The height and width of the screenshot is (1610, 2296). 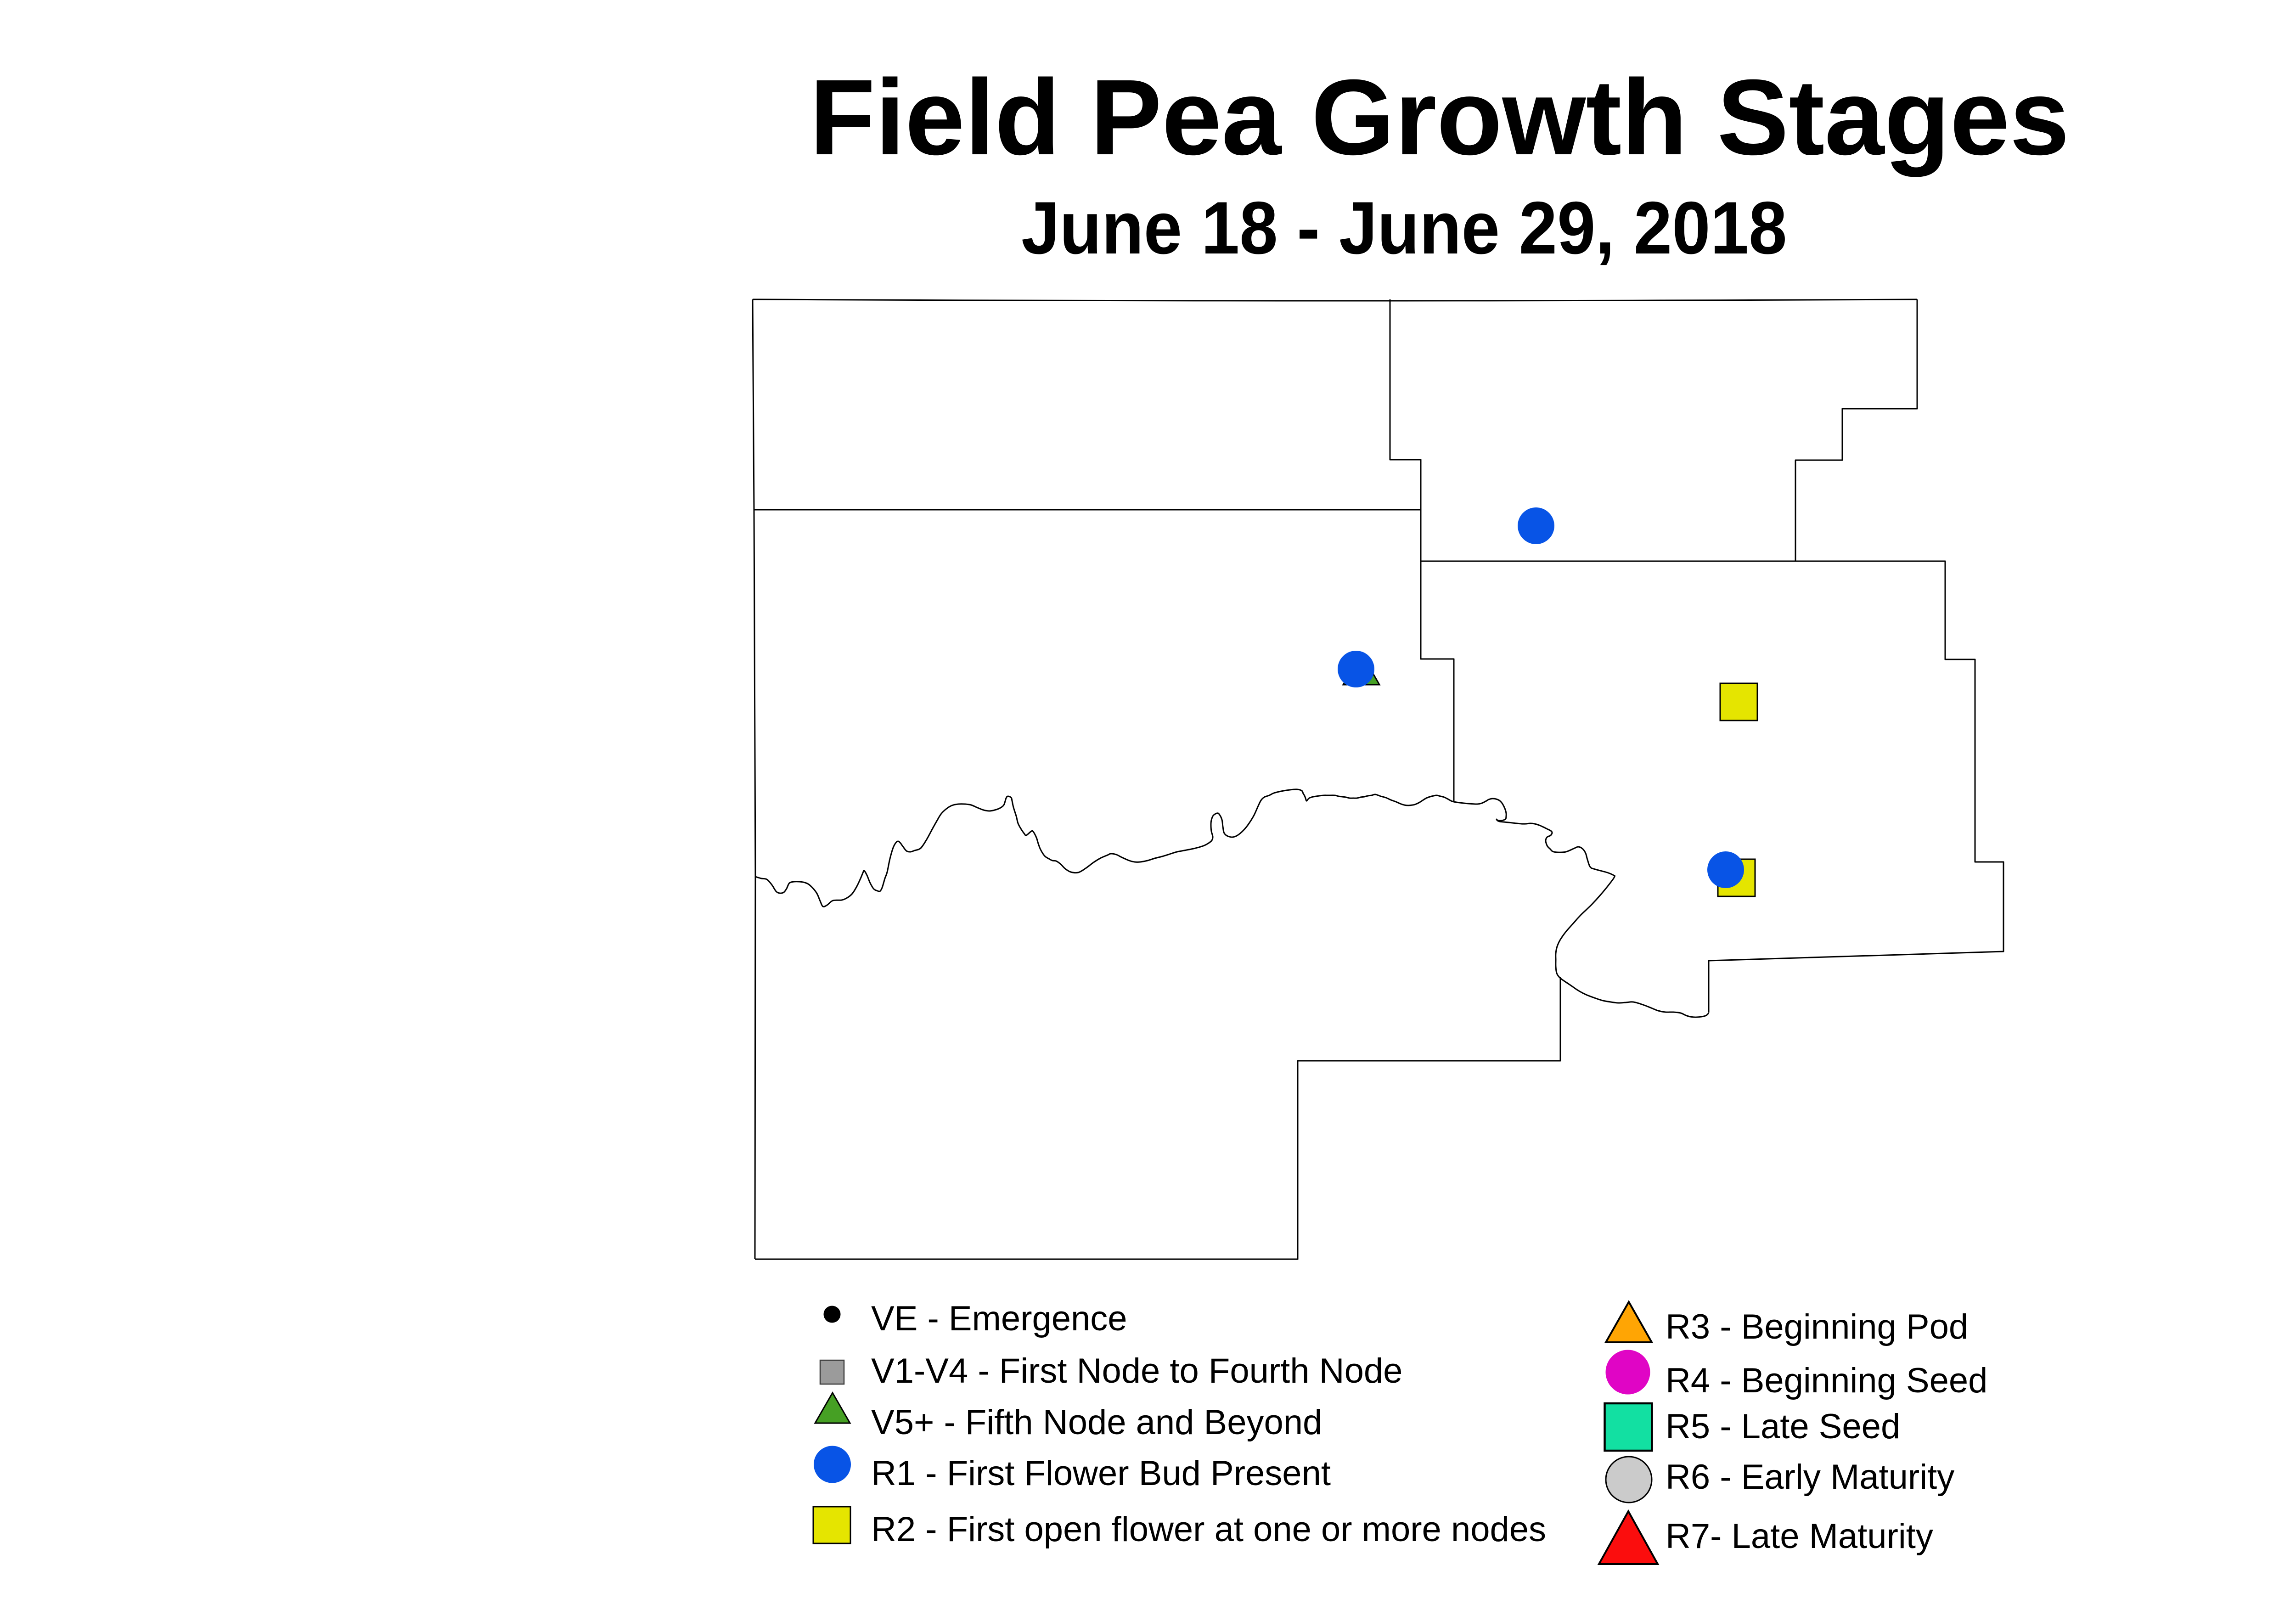 I want to click on svg-text: R4 - Beginning Seed, so click(x=1826, y=1381).